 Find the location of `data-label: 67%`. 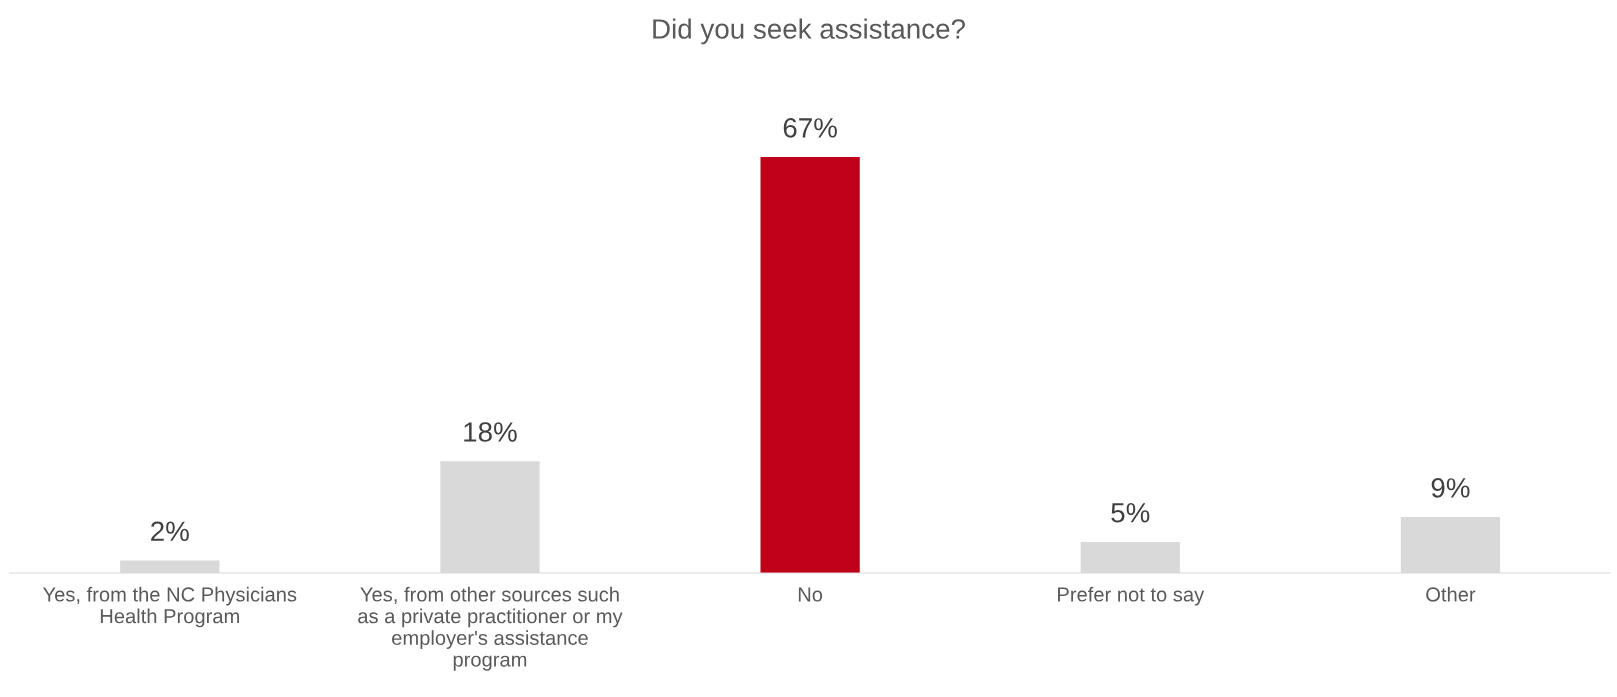

data-label: 67% is located at coordinates (810, 128).